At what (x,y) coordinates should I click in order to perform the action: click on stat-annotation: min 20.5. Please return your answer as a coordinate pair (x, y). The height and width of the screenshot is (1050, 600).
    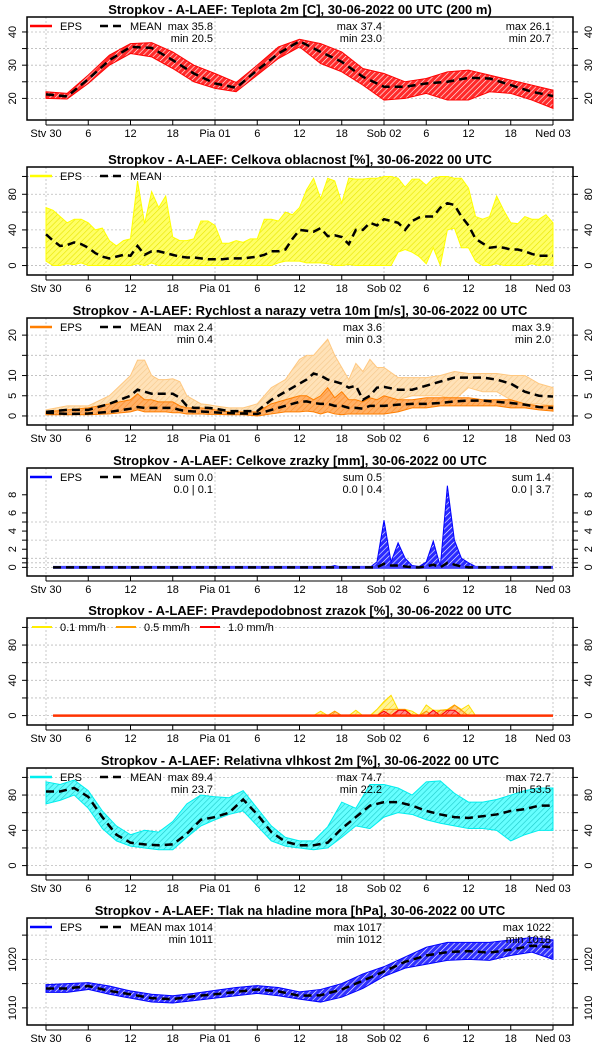
    Looking at the image, I should click on (192, 39).